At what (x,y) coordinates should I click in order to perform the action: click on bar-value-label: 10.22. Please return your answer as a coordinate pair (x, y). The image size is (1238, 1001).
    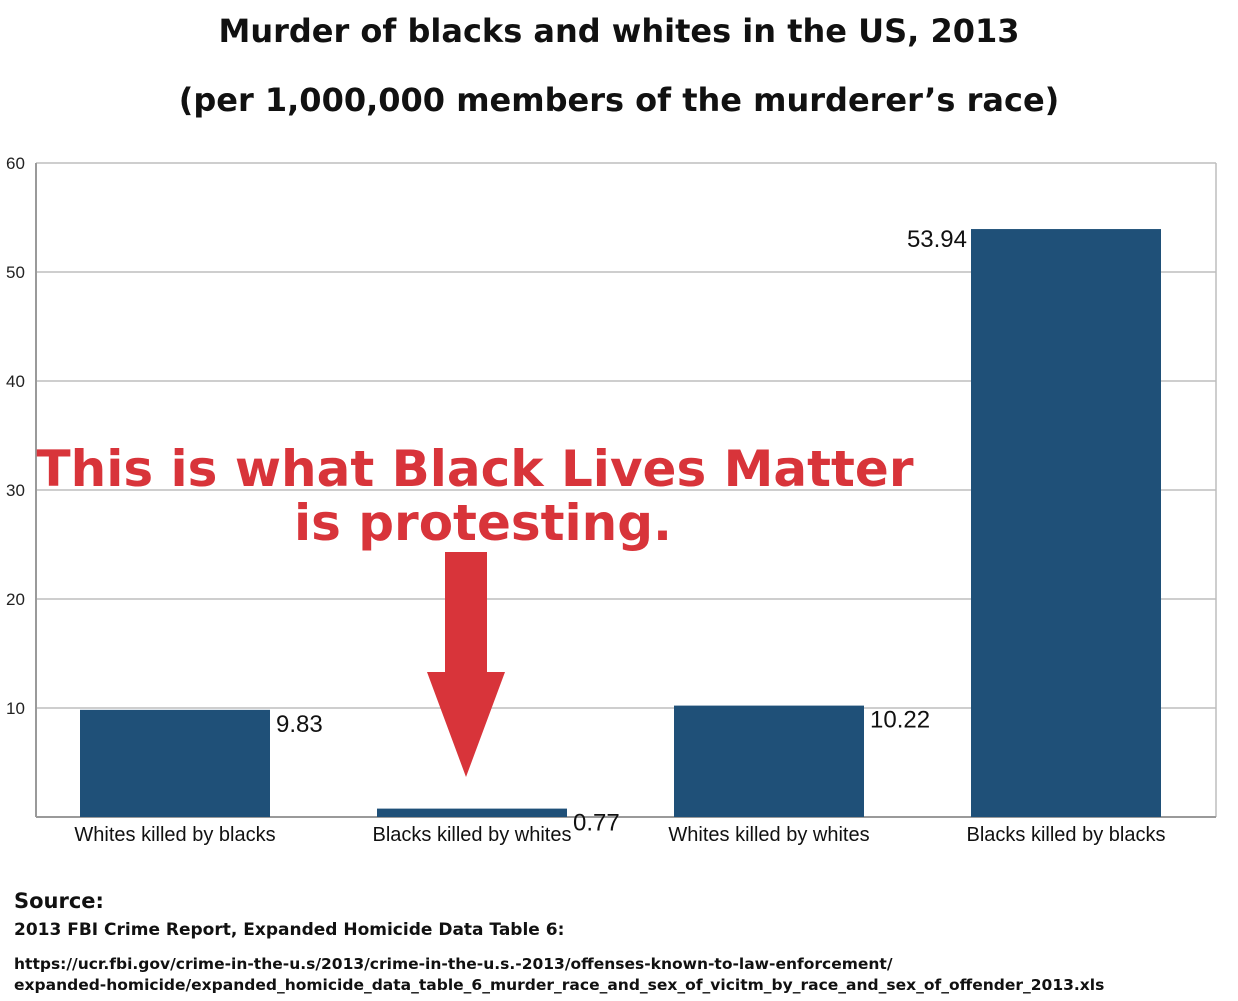
    Looking at the image, I should click on (900, 720).